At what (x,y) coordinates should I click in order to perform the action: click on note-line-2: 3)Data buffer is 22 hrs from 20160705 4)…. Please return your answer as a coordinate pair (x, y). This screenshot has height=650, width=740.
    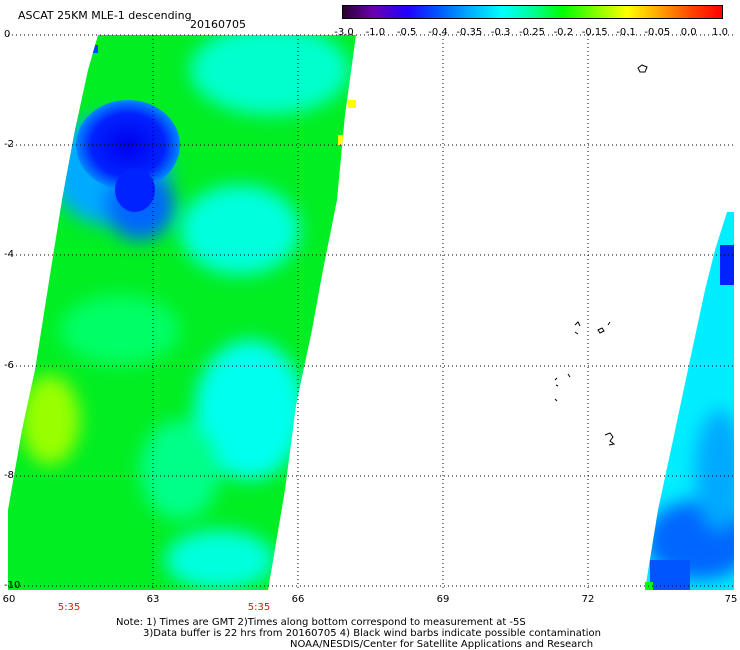
    Looking at the image, I should click on (372, 633).